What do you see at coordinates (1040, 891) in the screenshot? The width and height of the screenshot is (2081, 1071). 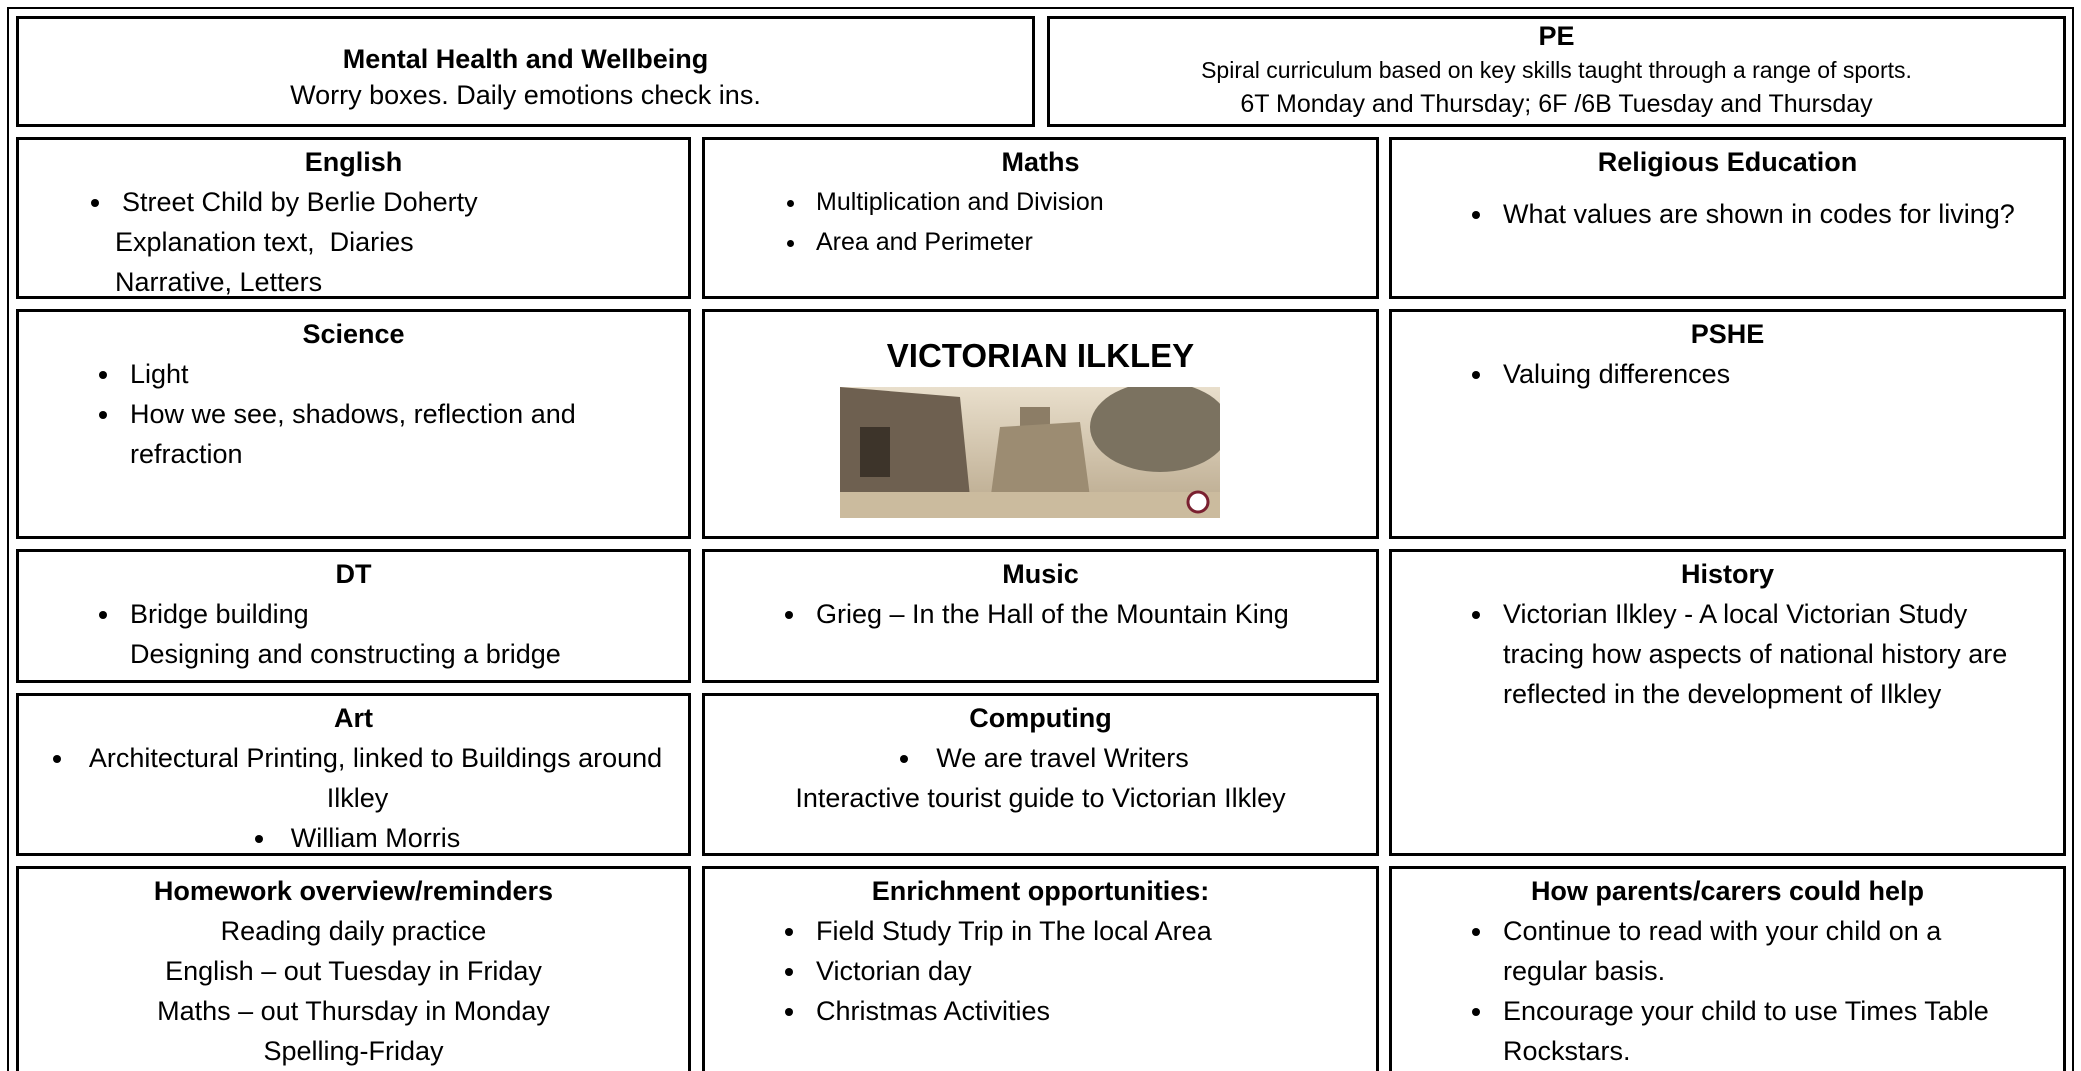 I see `heading: Enrichment opportunities:` at bounding box center [1040, 891].